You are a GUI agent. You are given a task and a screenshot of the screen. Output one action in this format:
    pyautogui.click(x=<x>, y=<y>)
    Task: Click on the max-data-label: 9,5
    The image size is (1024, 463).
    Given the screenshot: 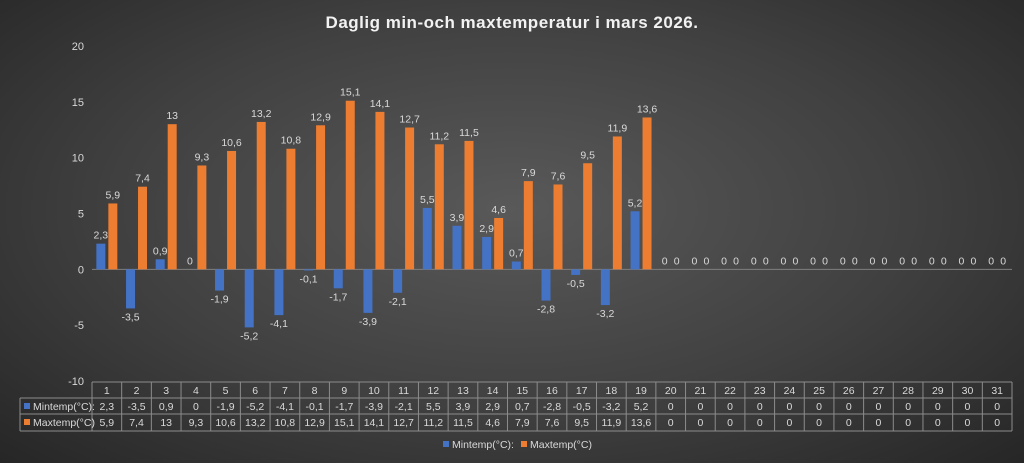 What is the action you would take?
    pyautogui.click(x=587, y=155)
    